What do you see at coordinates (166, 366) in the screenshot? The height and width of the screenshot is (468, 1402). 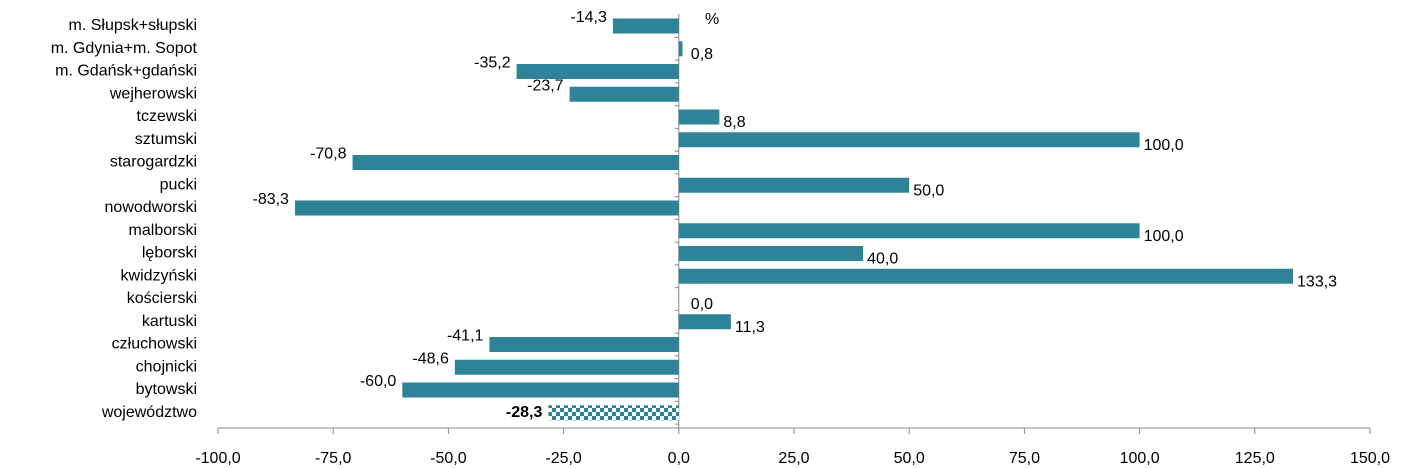 I see `y-tick-label: chojnicki` at bounding box center [166, 366].